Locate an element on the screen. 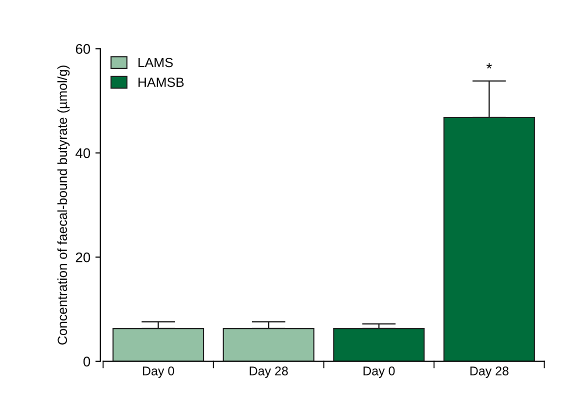  y-tick-label: 60 is located at coordinates (83, 49).